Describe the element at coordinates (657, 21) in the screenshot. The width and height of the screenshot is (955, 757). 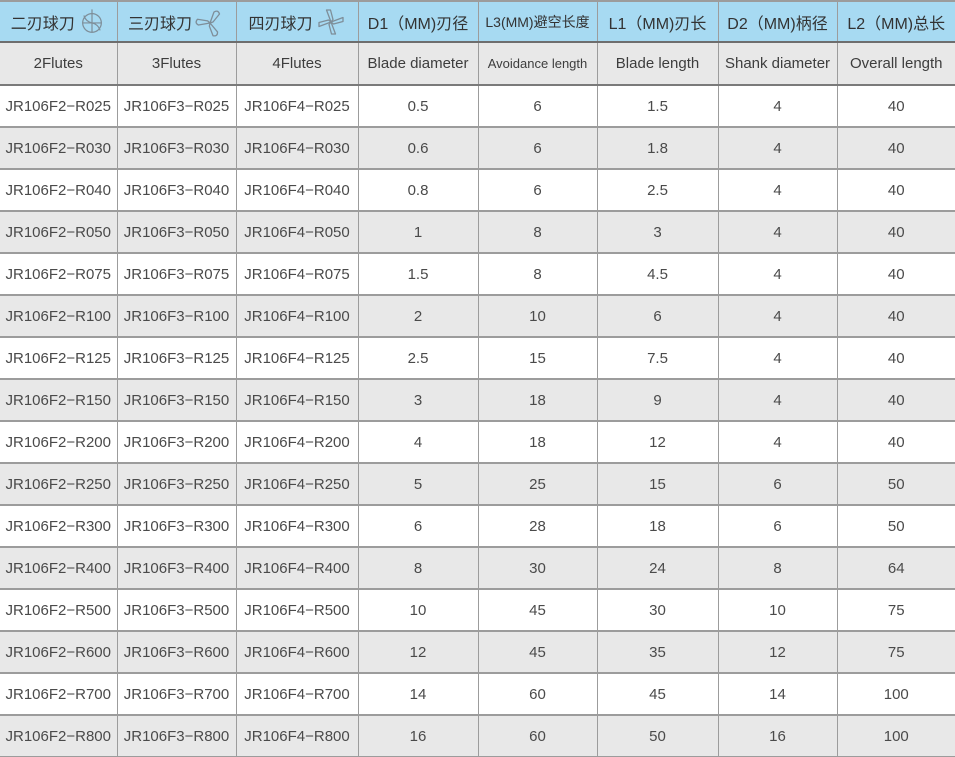
I see `col-header-l1-zh: L1（MM)刃长` at that location.